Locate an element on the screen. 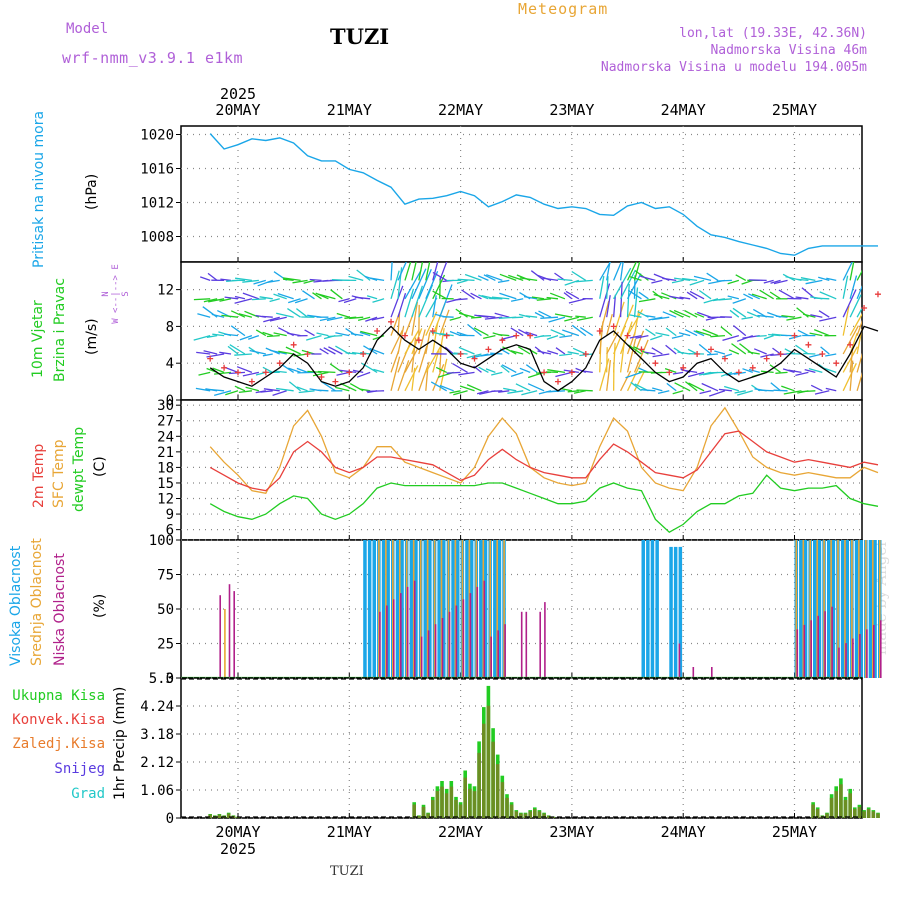  top-day-label: 20MAY is located at coordinates (237, 110).